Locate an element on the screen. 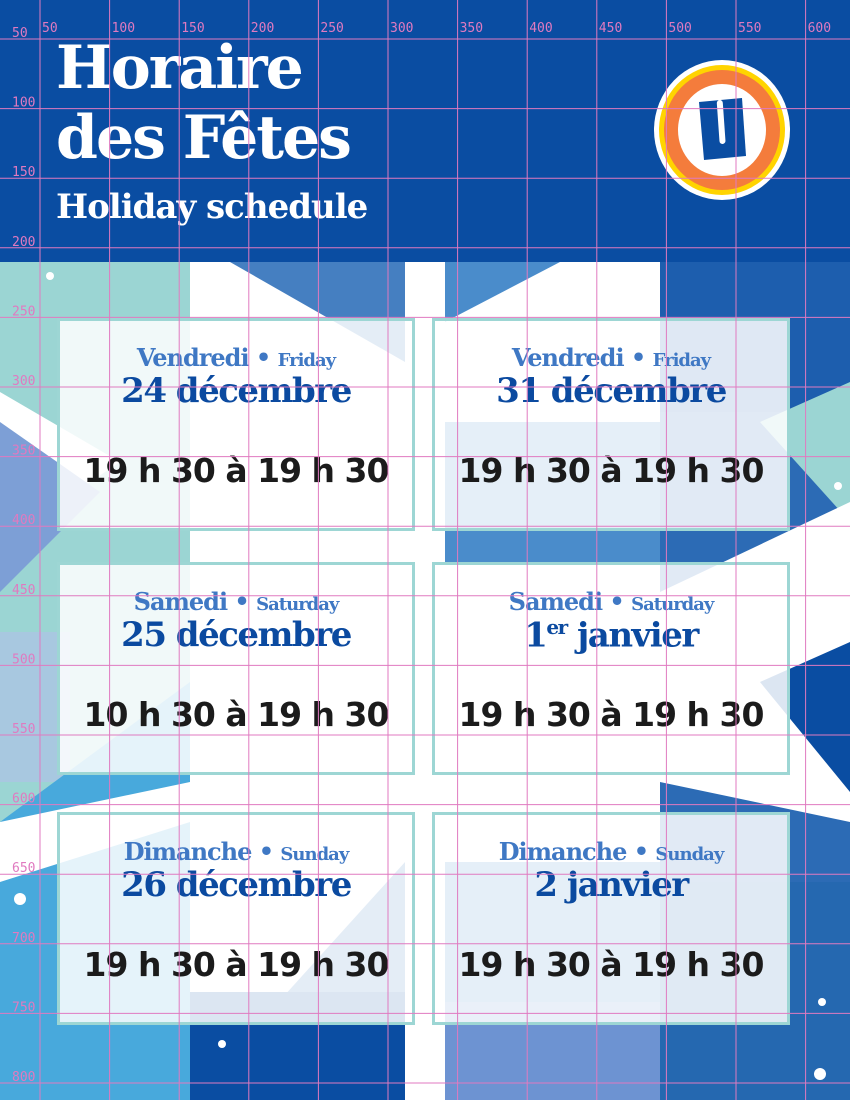  date-text: 31 décembre is located at coordinates (611, 391).